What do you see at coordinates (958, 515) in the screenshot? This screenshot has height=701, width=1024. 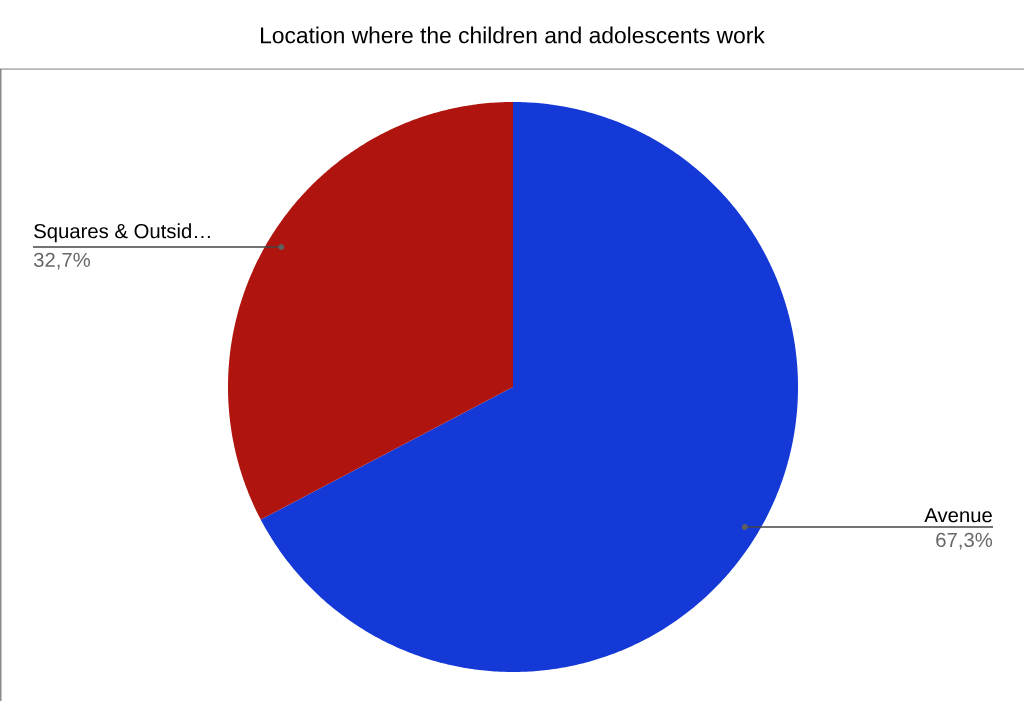 I see `slice-label: Avenue` at bounding box center [958, 515].